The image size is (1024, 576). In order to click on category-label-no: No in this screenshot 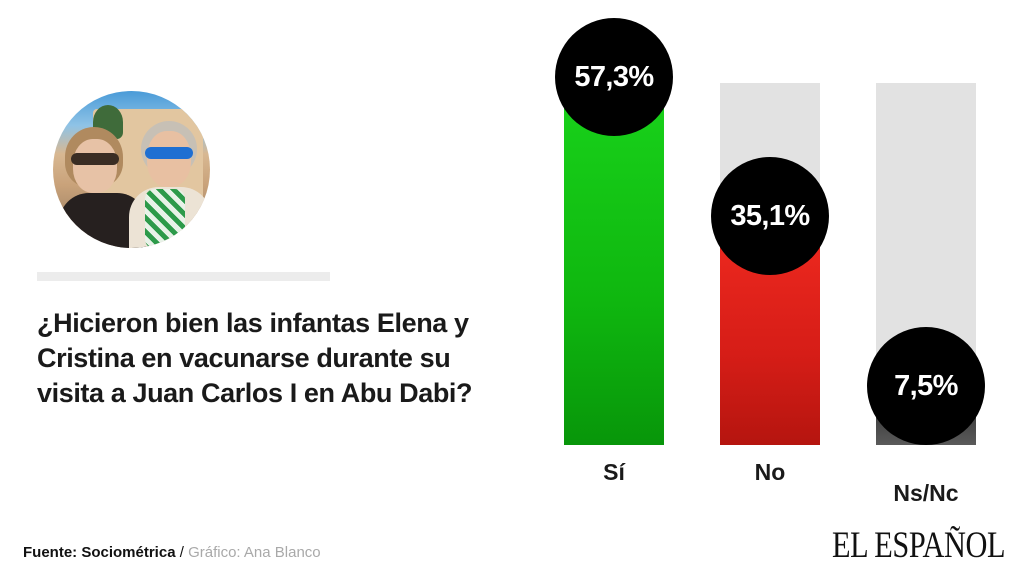, I will do `click(770, 472)`.